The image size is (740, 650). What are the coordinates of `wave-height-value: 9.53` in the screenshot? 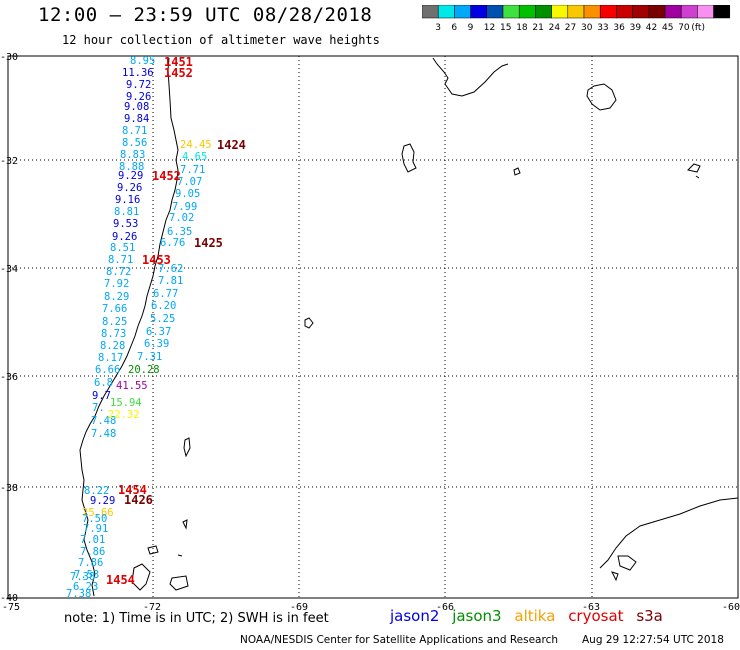 It's located at (125, 224).